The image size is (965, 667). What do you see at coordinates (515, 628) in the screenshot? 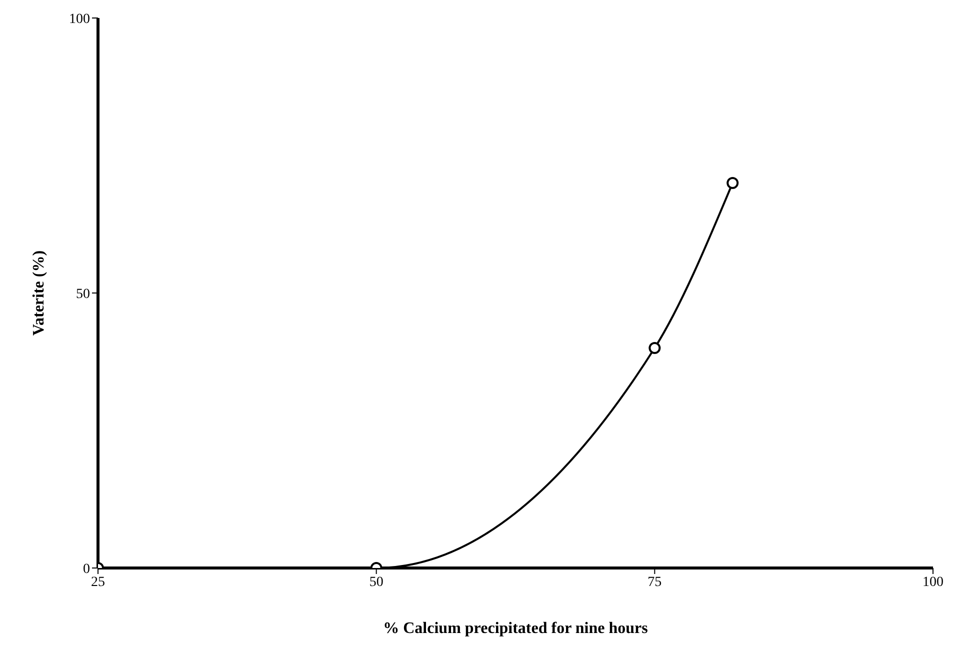
I see `x-axis-title: % Calcium precipitated for nine hours` at bounding box center [515, 628].